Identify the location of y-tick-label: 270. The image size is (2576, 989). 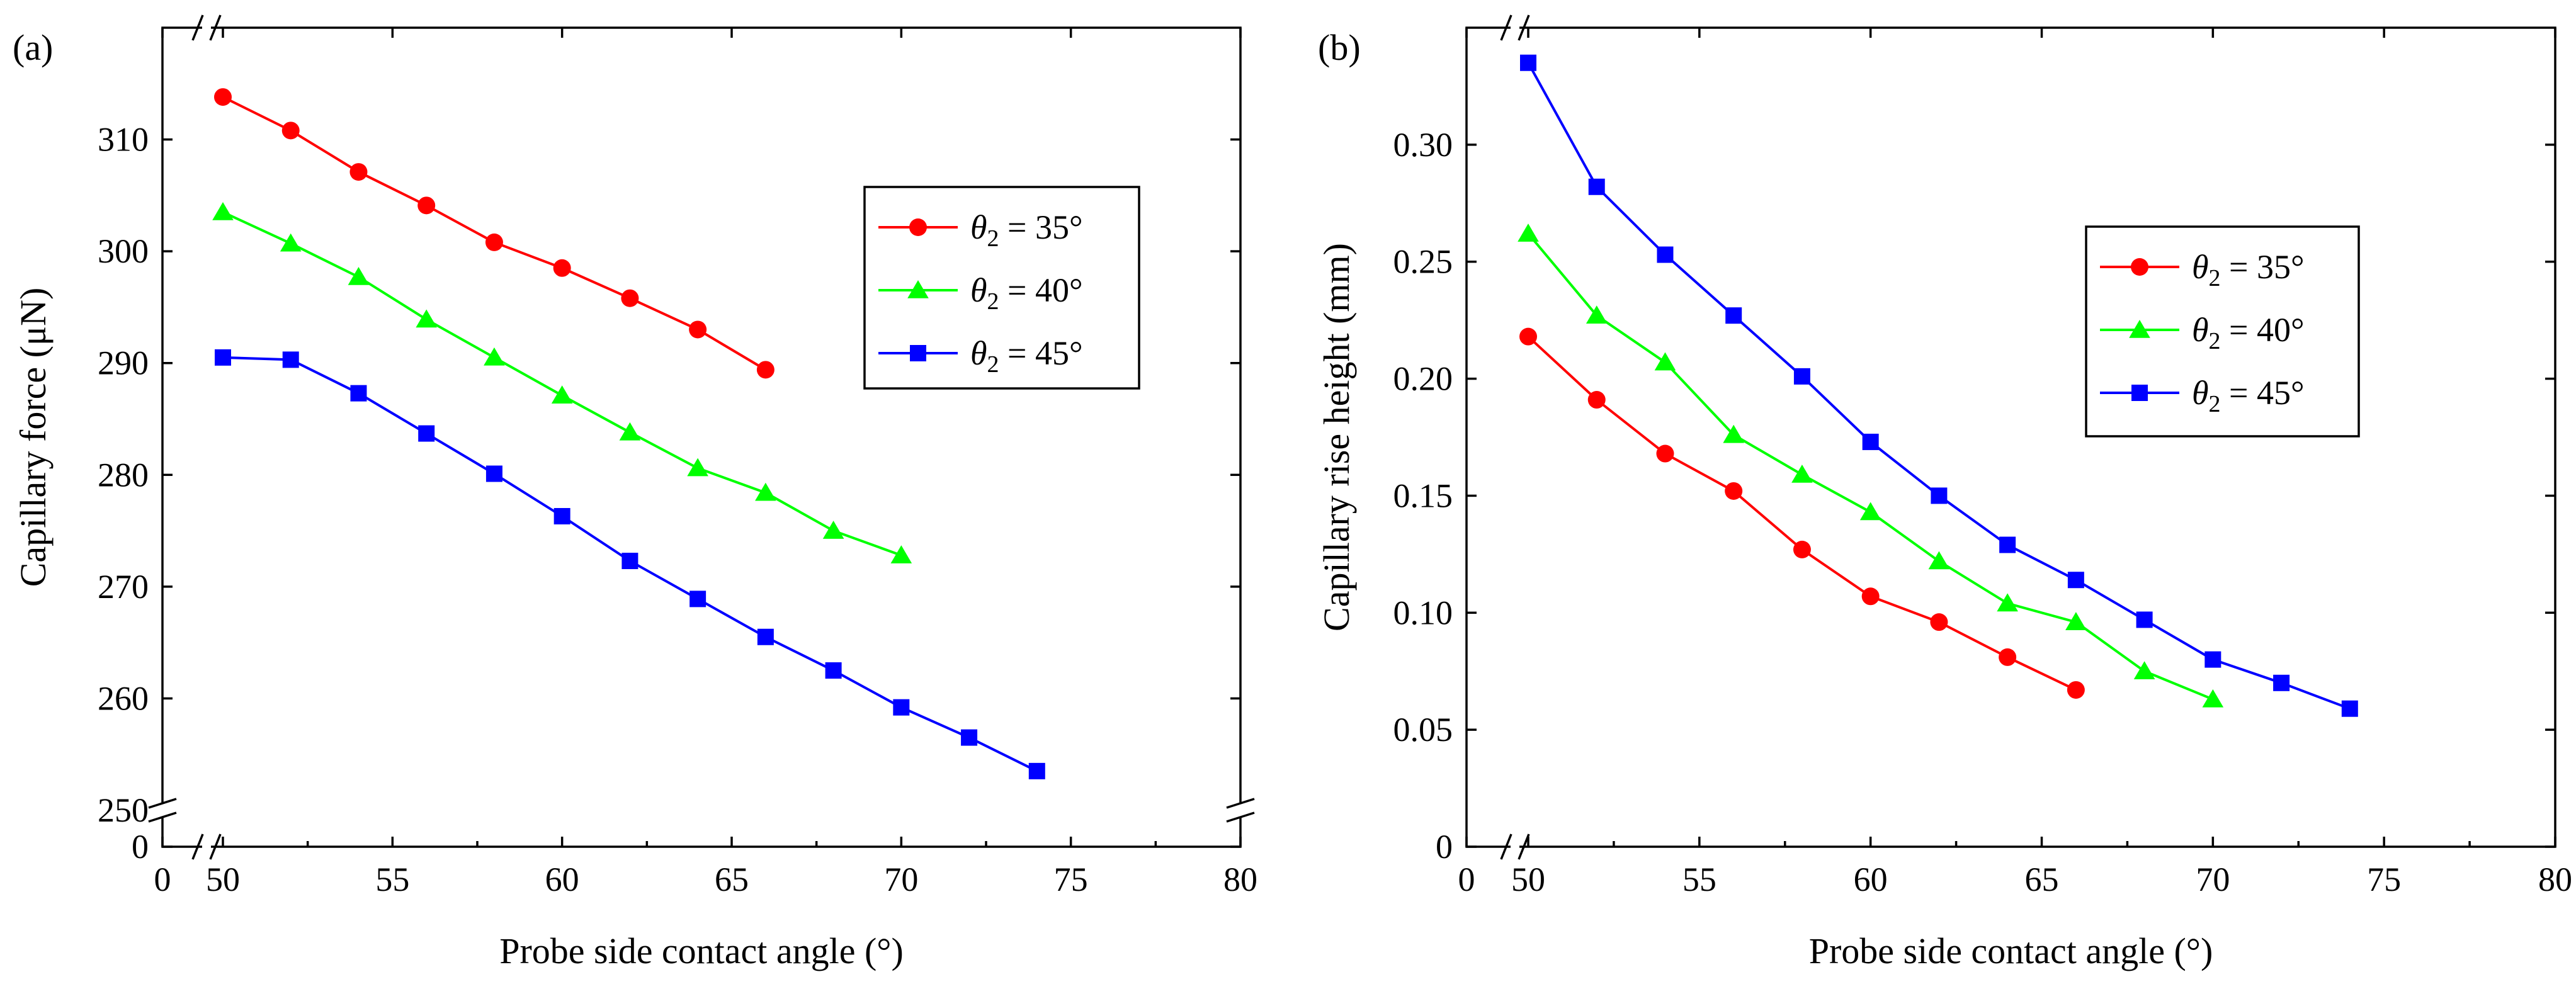
(123, 587).